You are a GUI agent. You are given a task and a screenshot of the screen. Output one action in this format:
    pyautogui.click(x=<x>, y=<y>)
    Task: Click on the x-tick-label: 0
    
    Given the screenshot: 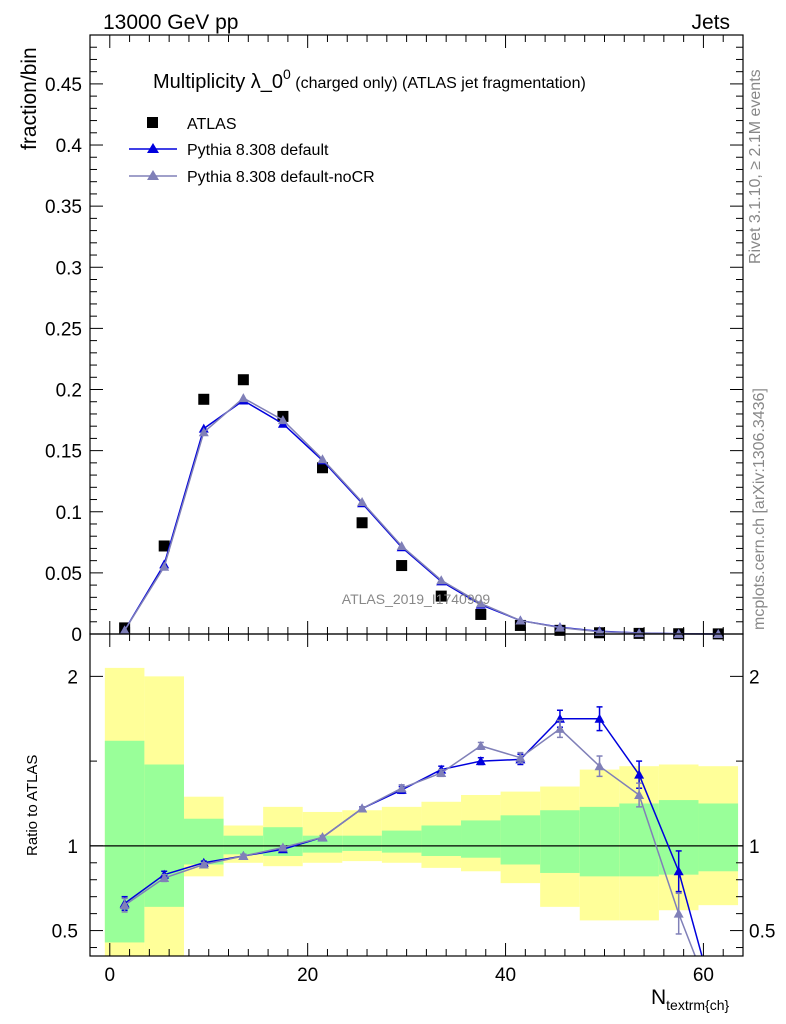 What is the action you would take?
    pyautogui.click(x=109, y=975)
    